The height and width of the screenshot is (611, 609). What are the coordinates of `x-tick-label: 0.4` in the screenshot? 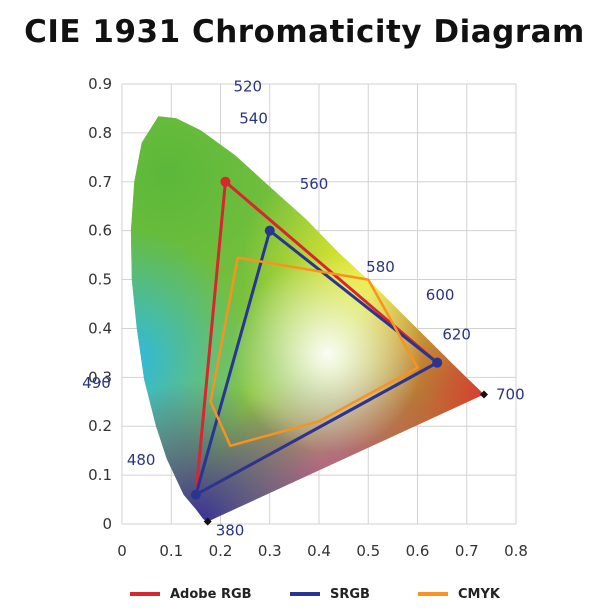 It's located at (319, 551).